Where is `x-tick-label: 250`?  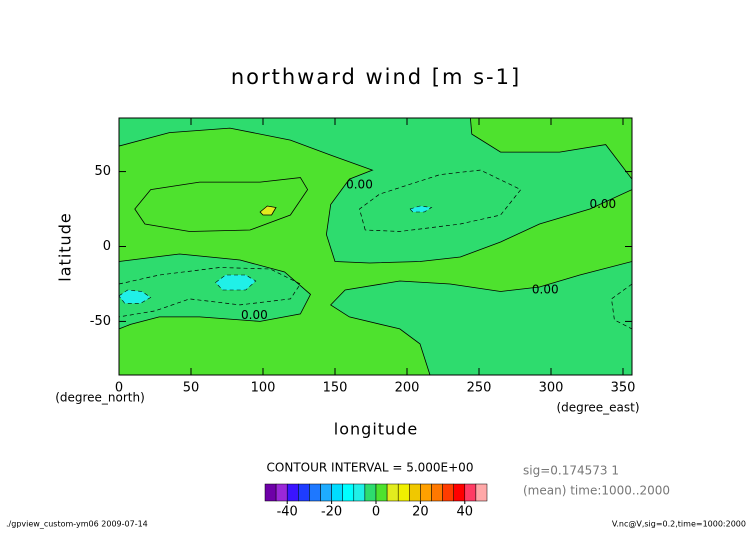 x-tick-label: 250 is located at coordinates (479, 388).